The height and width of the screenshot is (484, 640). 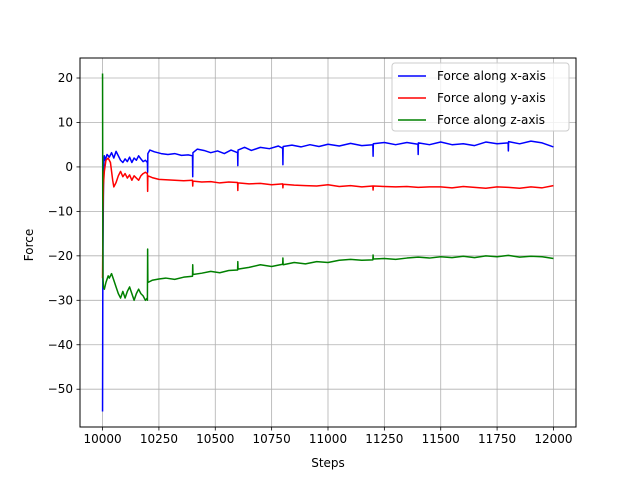 I want to click on y-tick-label: −20, so click(x=60, y=256).